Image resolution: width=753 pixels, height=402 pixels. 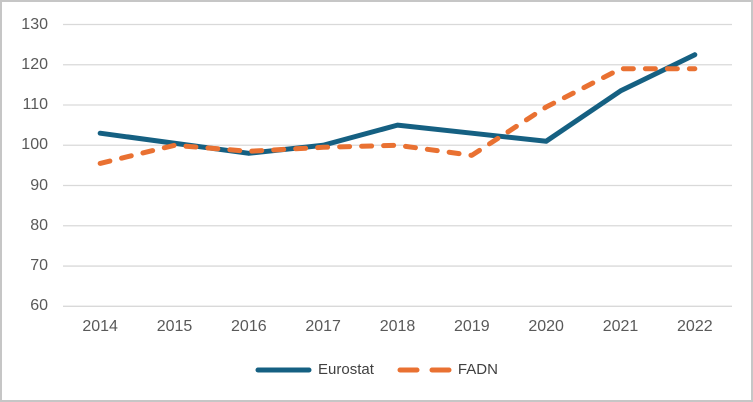 I want to click on eurostat-line-swatch-icon, so click(x=283, y=370).